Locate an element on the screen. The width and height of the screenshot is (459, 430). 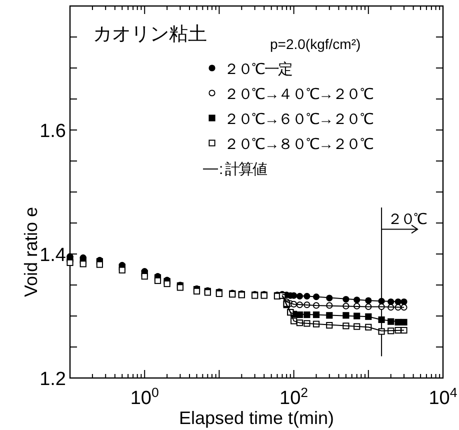
x-axis-title: Elapsed time t(min) is located at coordinates (256, 418).